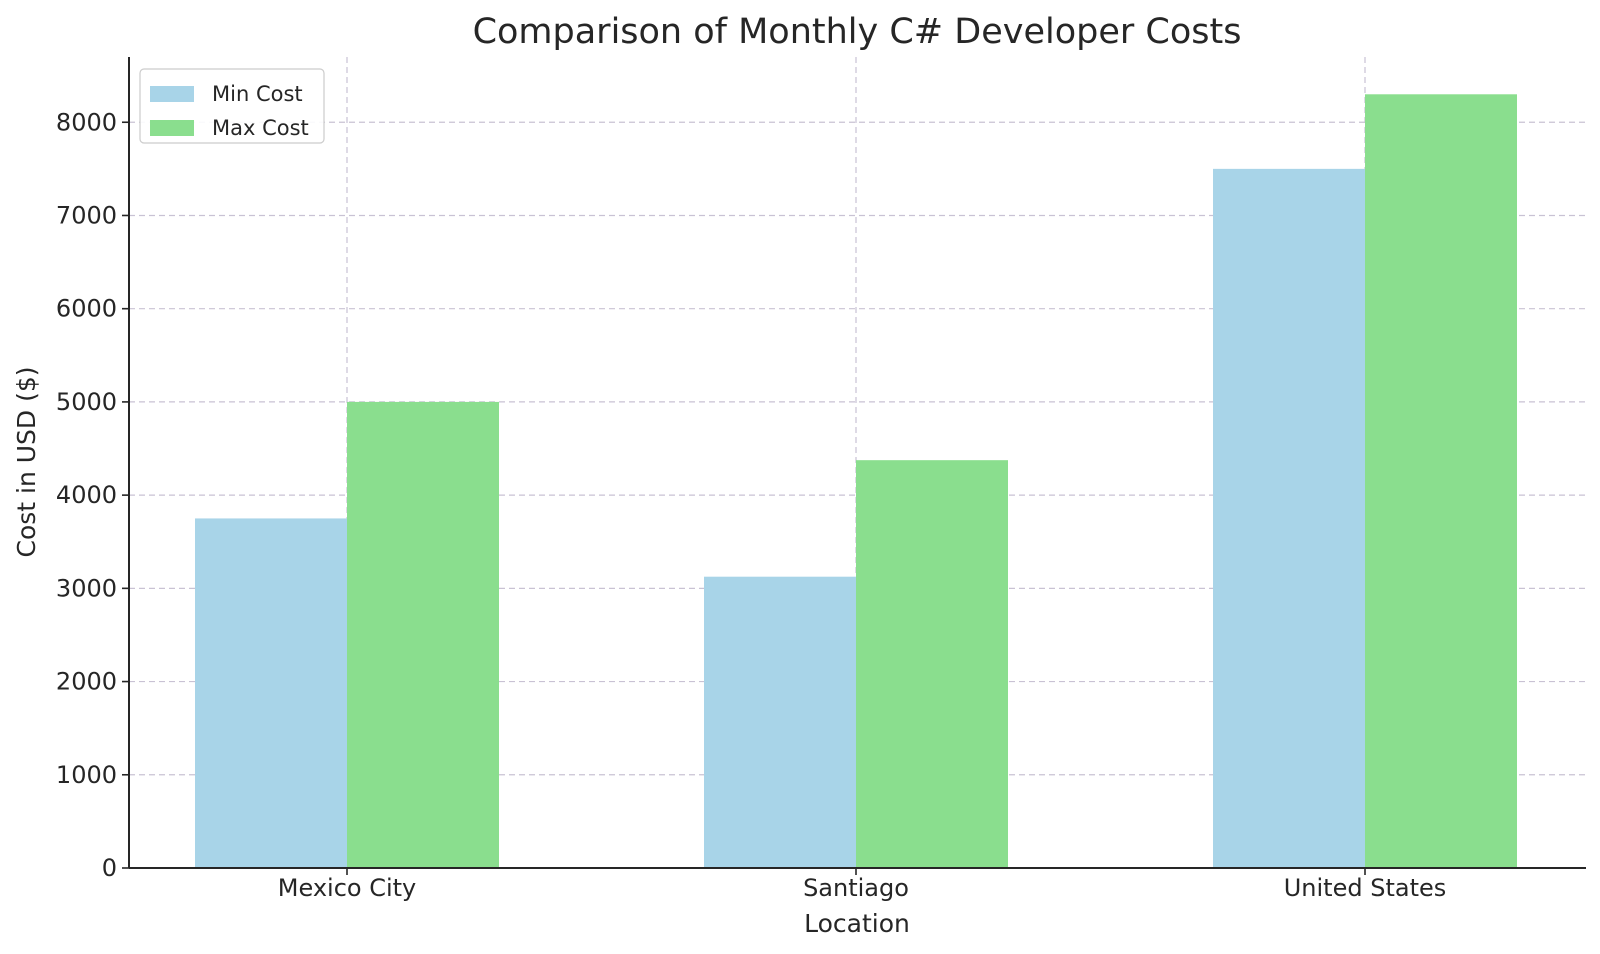 This screenshot has height=954, width=1600. Describe the element at coordinates (86, 309) in the screenshot. I see `y-tick-label: 6000` at that location.